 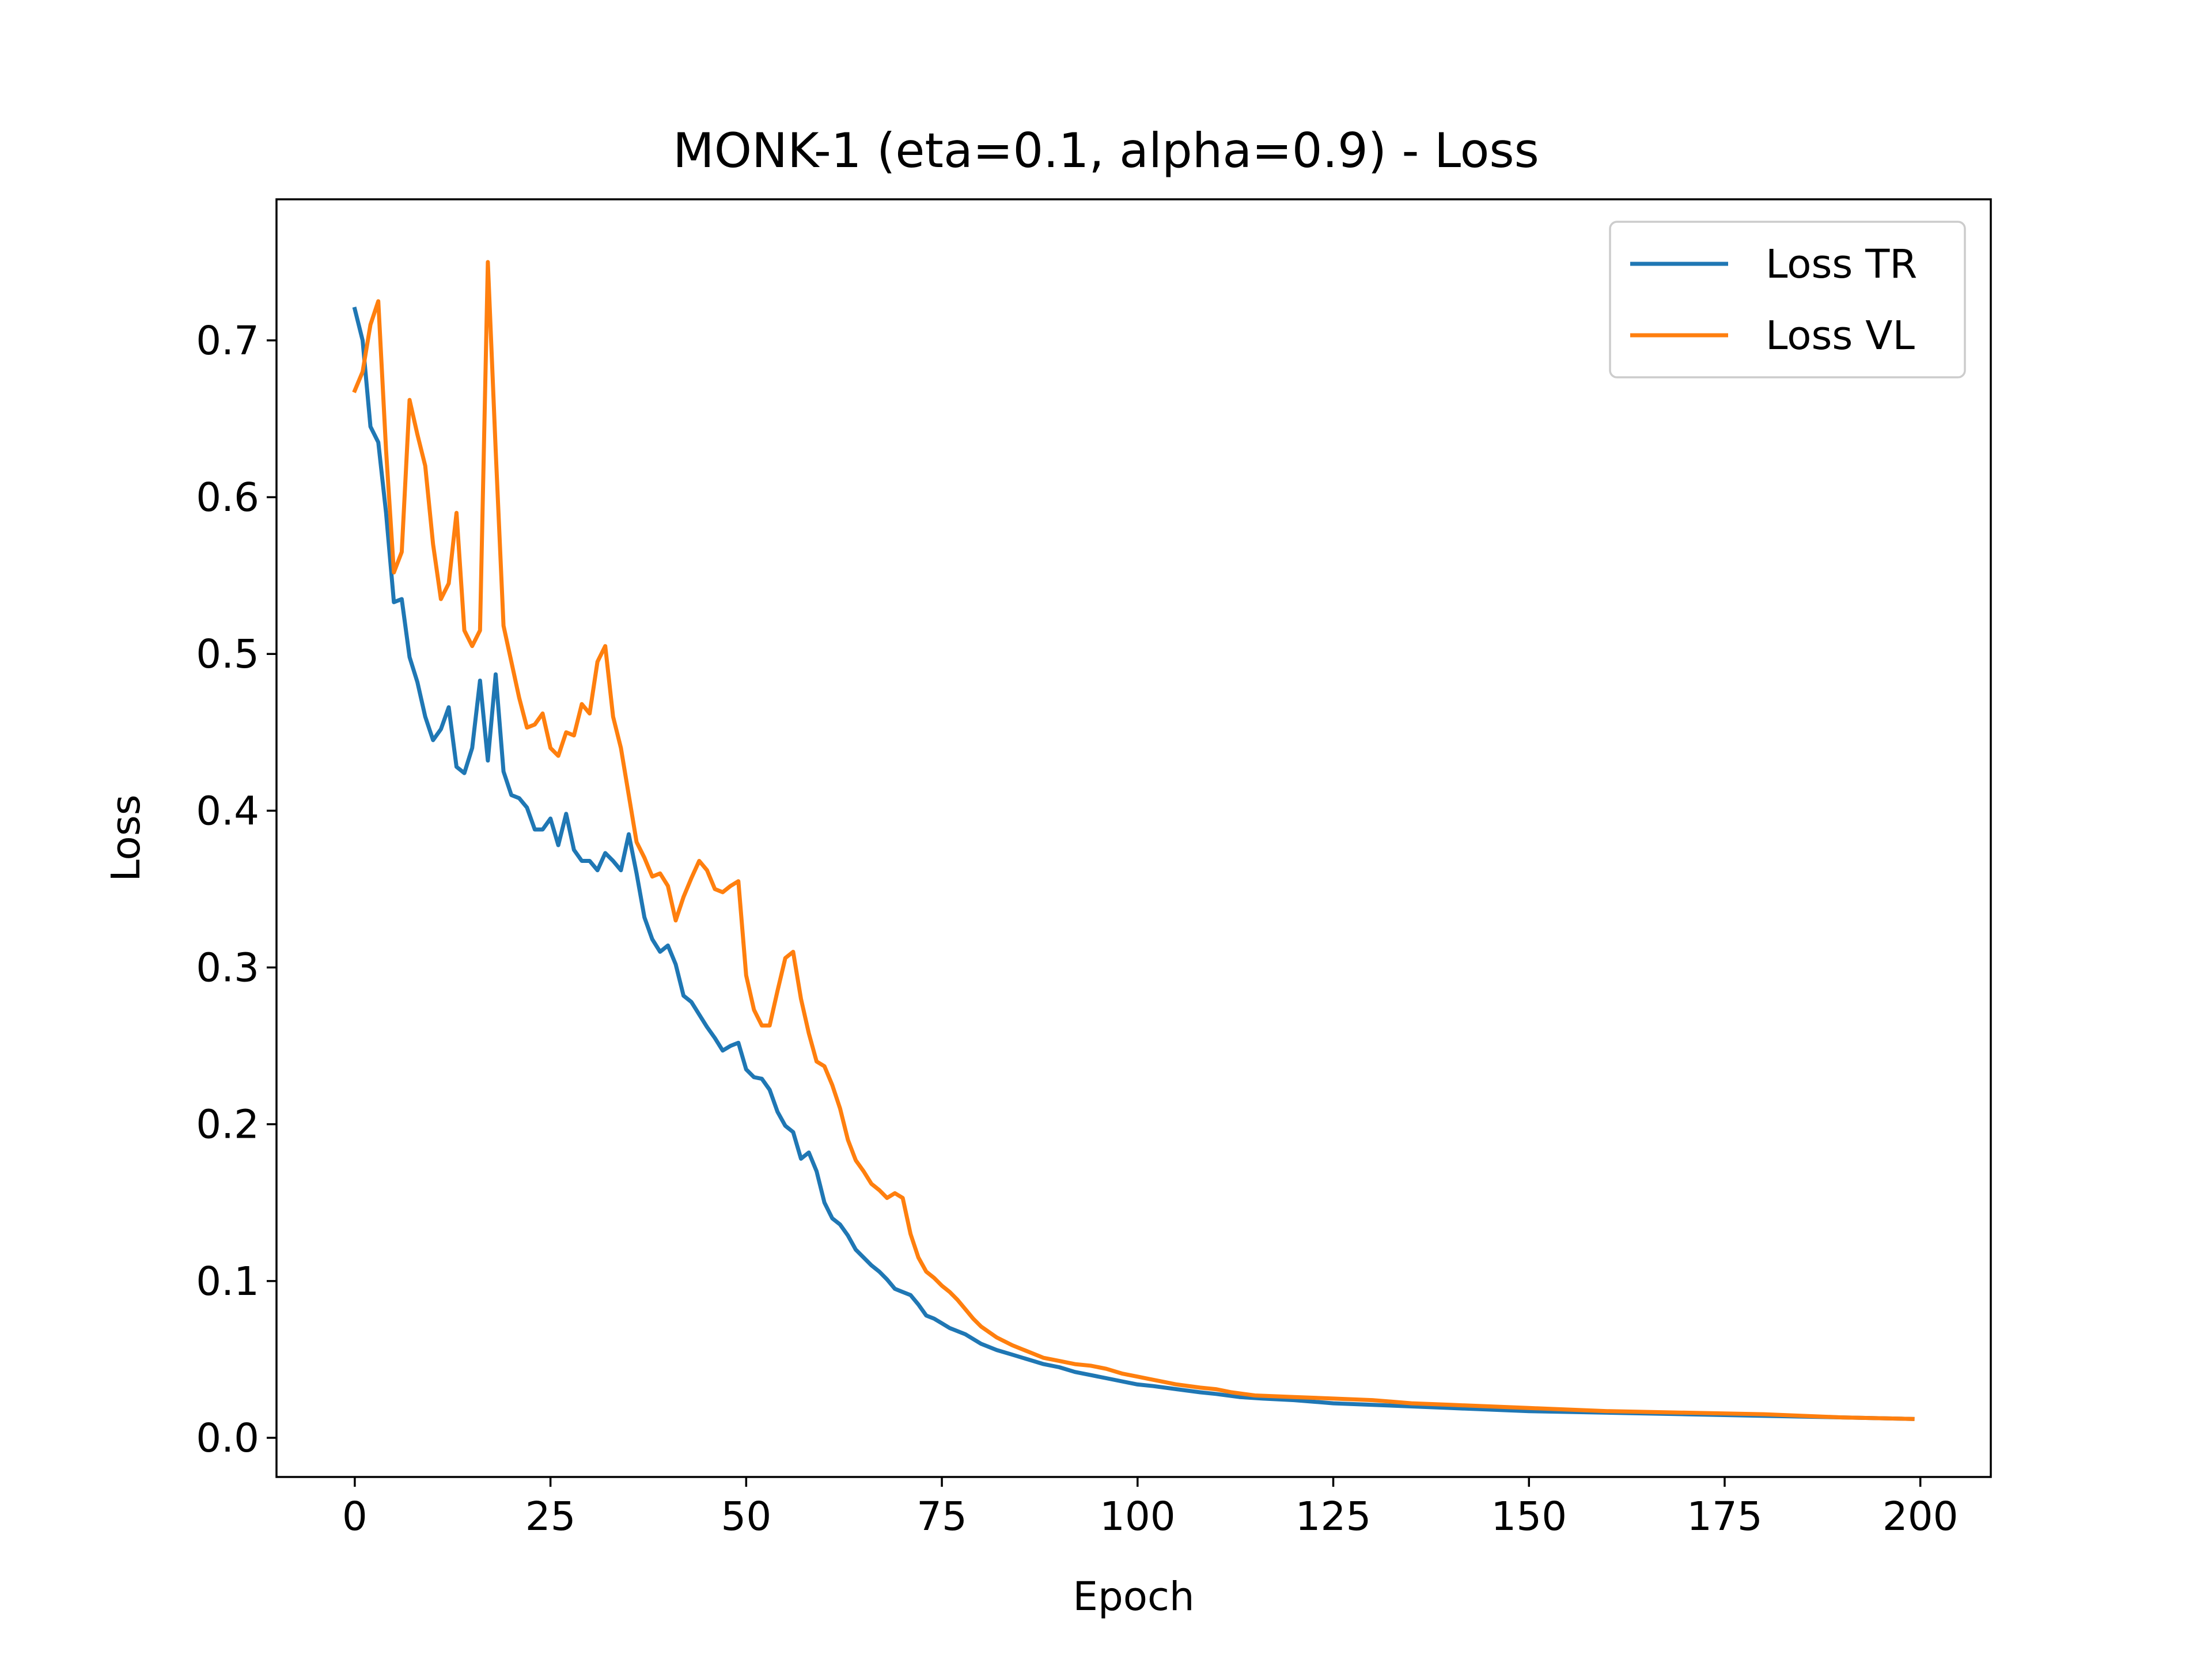 What do you see at coordinates (1529, 1517) in the screenshot?
I see `x-tick-label: 150` at bounding box center [1529, 1517].